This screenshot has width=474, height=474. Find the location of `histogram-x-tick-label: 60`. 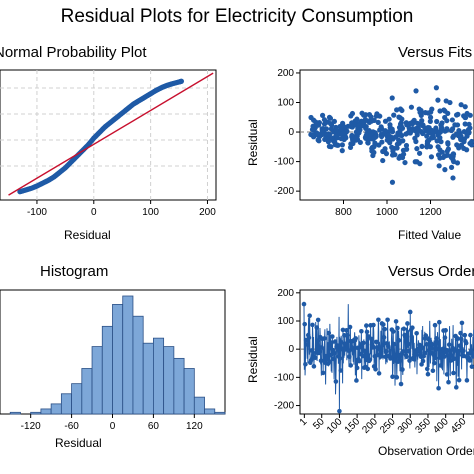

histogram-x-tick-label: 60 is located at coordinates (154, 426).